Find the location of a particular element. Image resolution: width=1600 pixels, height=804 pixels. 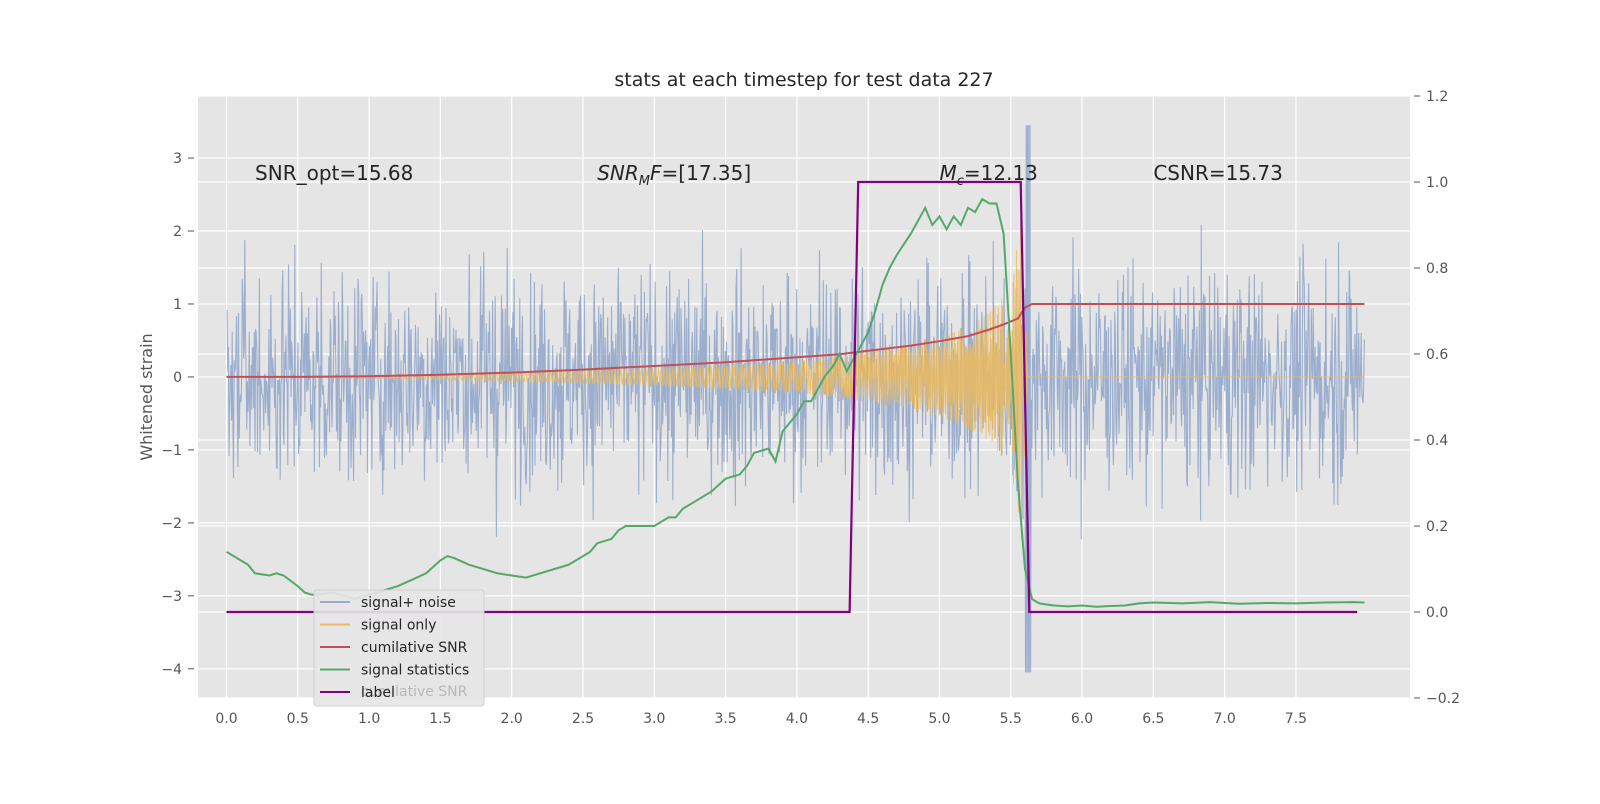

y2-tick-label: 1.0 is located at coordinates (1437, 183).